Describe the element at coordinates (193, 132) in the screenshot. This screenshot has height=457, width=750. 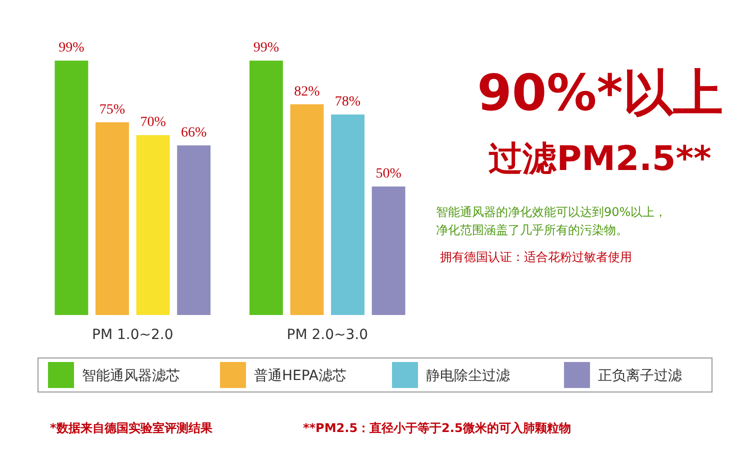
I see `data-label: 66%` at that location.